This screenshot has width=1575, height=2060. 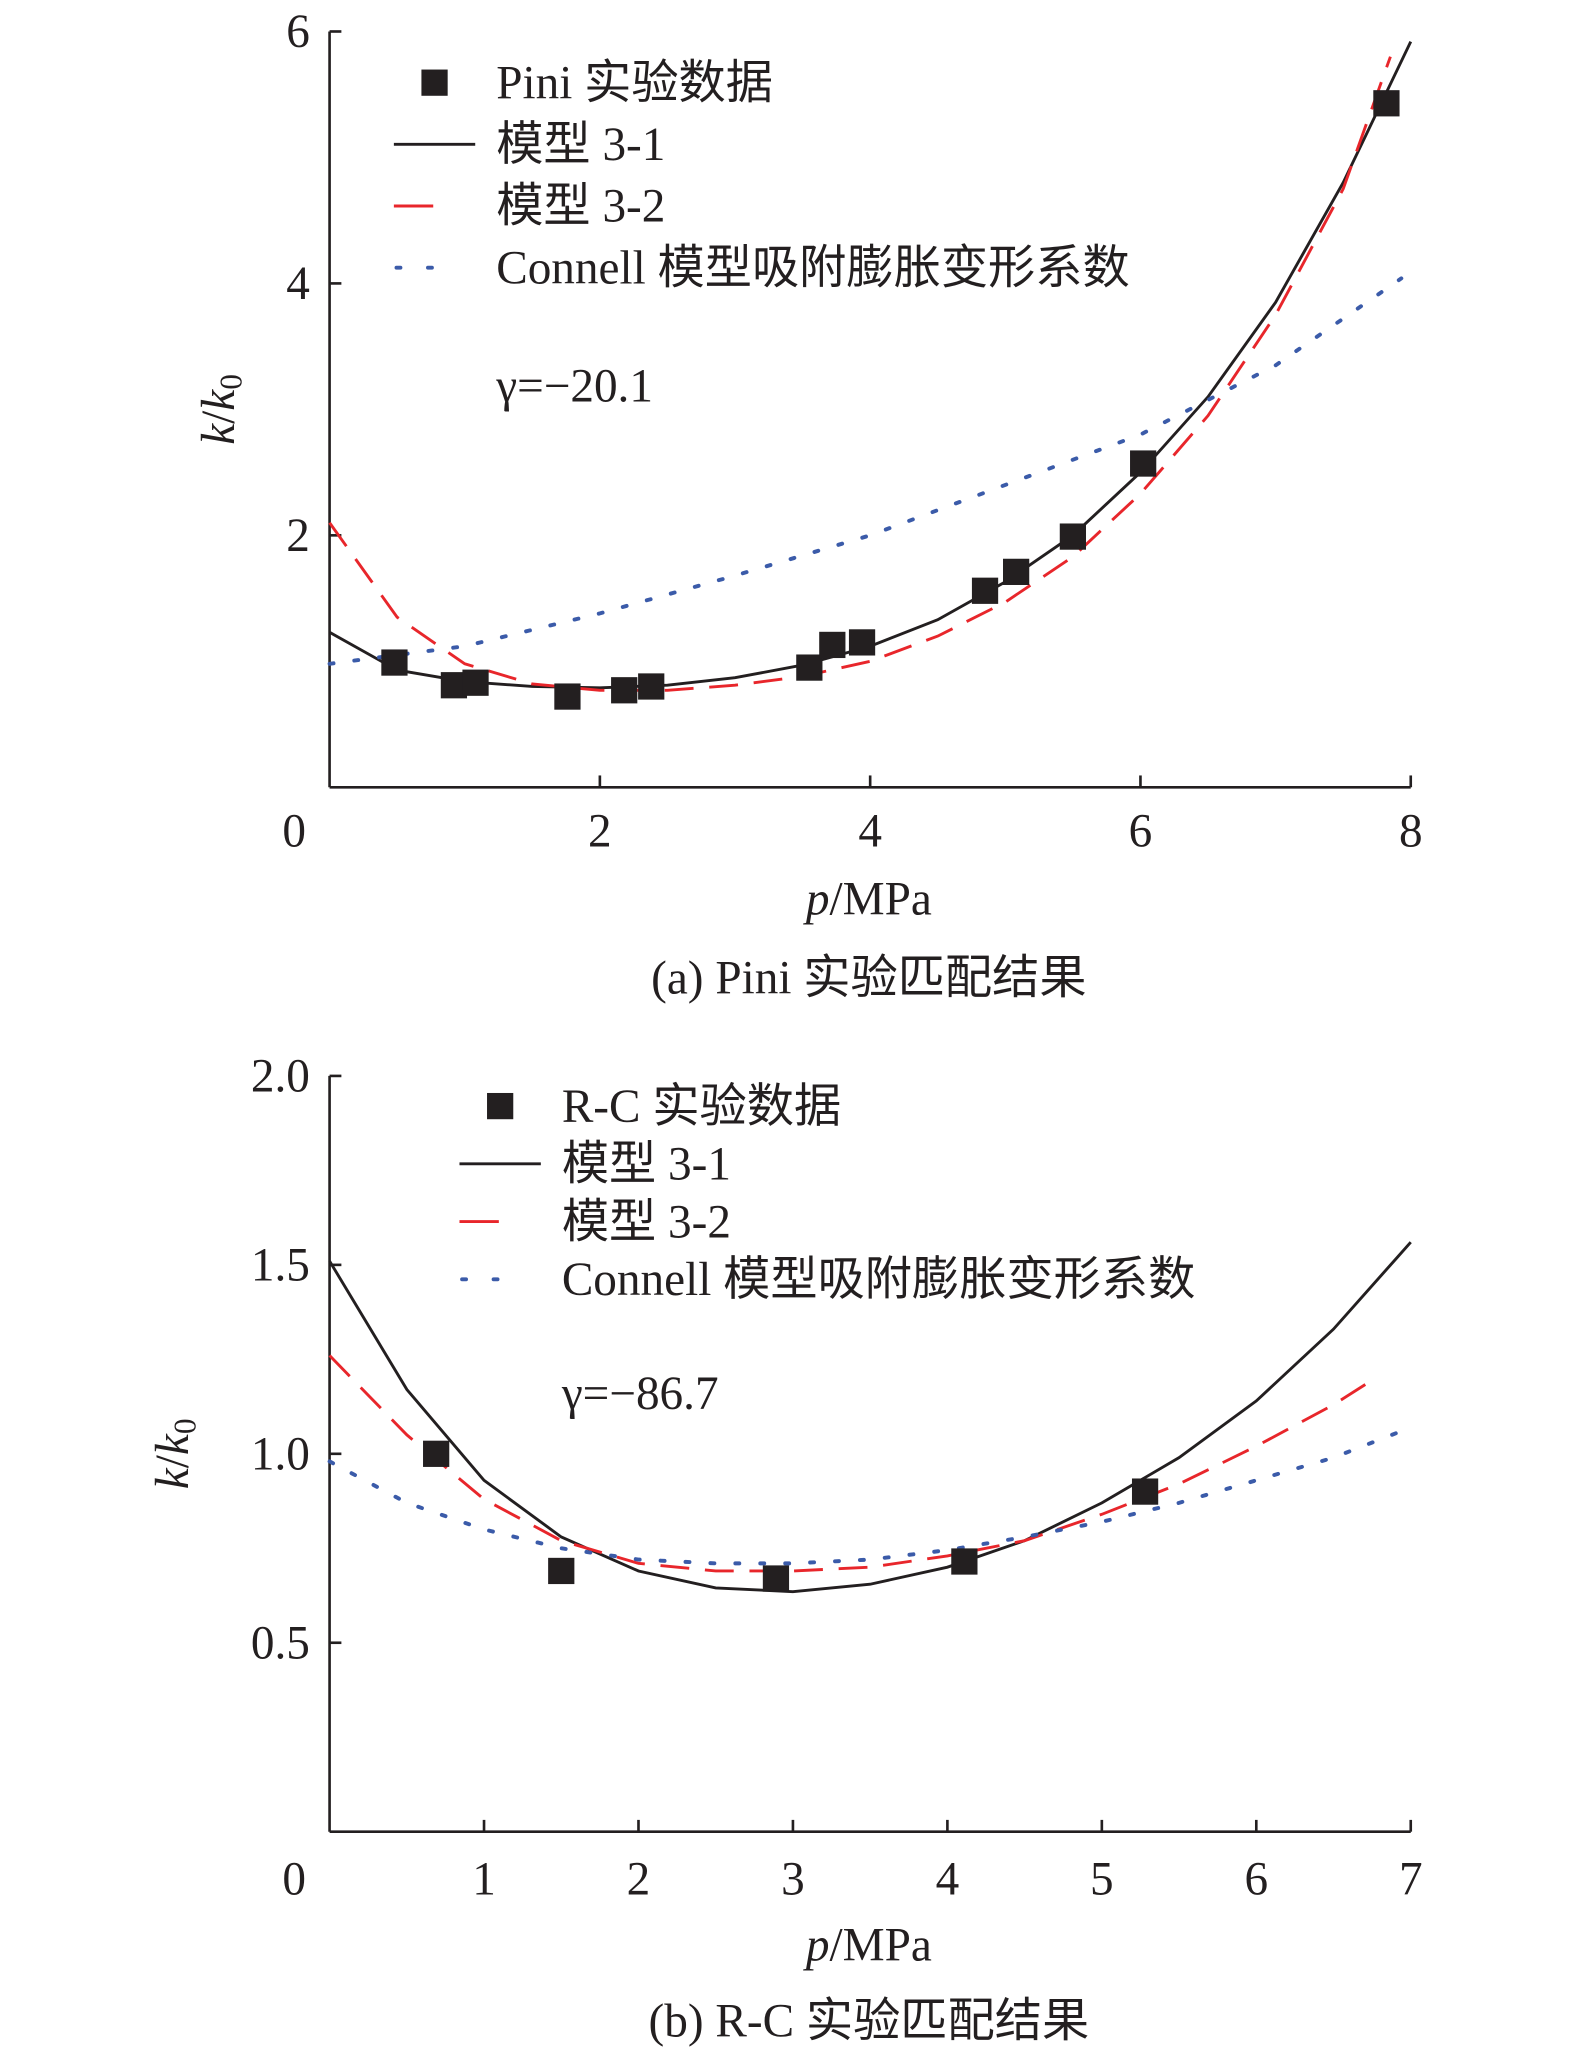 I want to click on y-tick-label: 1.0, so click(x=280, y=1455).